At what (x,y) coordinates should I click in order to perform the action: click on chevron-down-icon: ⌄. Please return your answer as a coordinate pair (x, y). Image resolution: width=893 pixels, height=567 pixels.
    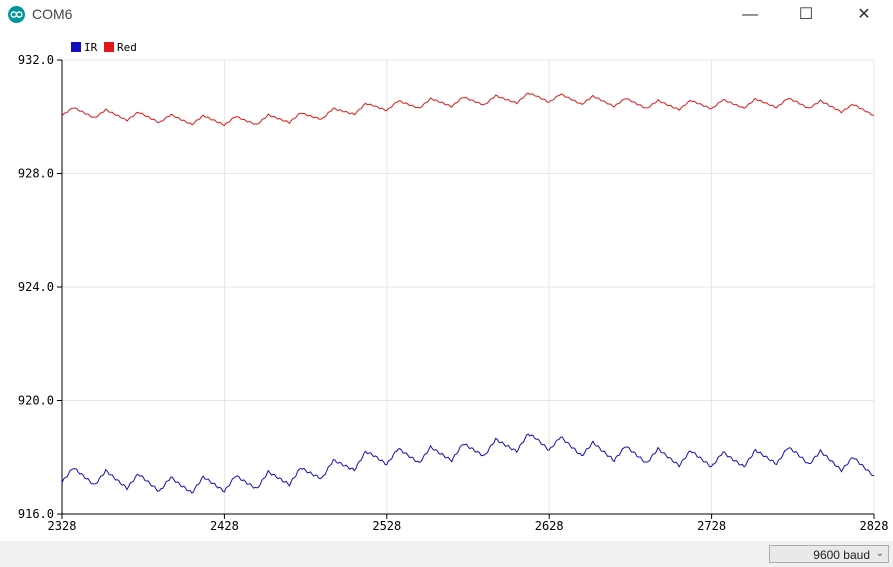
    Looking at the image, I should click on (879, 553).